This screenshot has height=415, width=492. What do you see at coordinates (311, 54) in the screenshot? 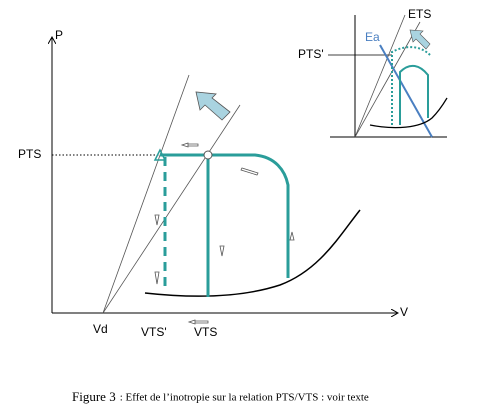
I see `label: PTS'` at bounding box center [311, 54].